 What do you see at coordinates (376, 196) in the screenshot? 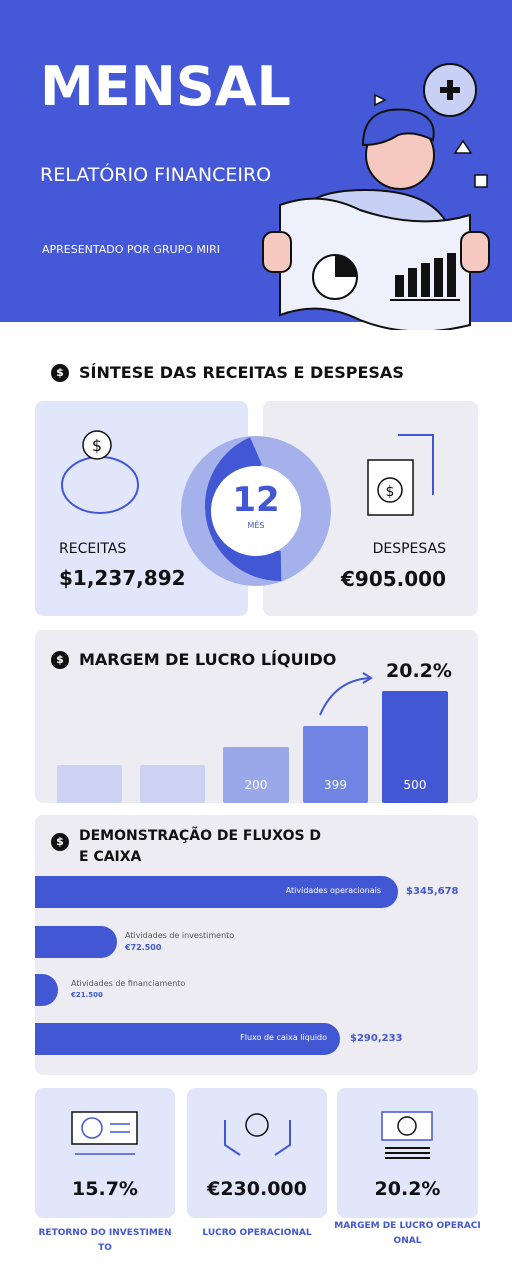
I see `illustration` at bounding box center [376, 196].